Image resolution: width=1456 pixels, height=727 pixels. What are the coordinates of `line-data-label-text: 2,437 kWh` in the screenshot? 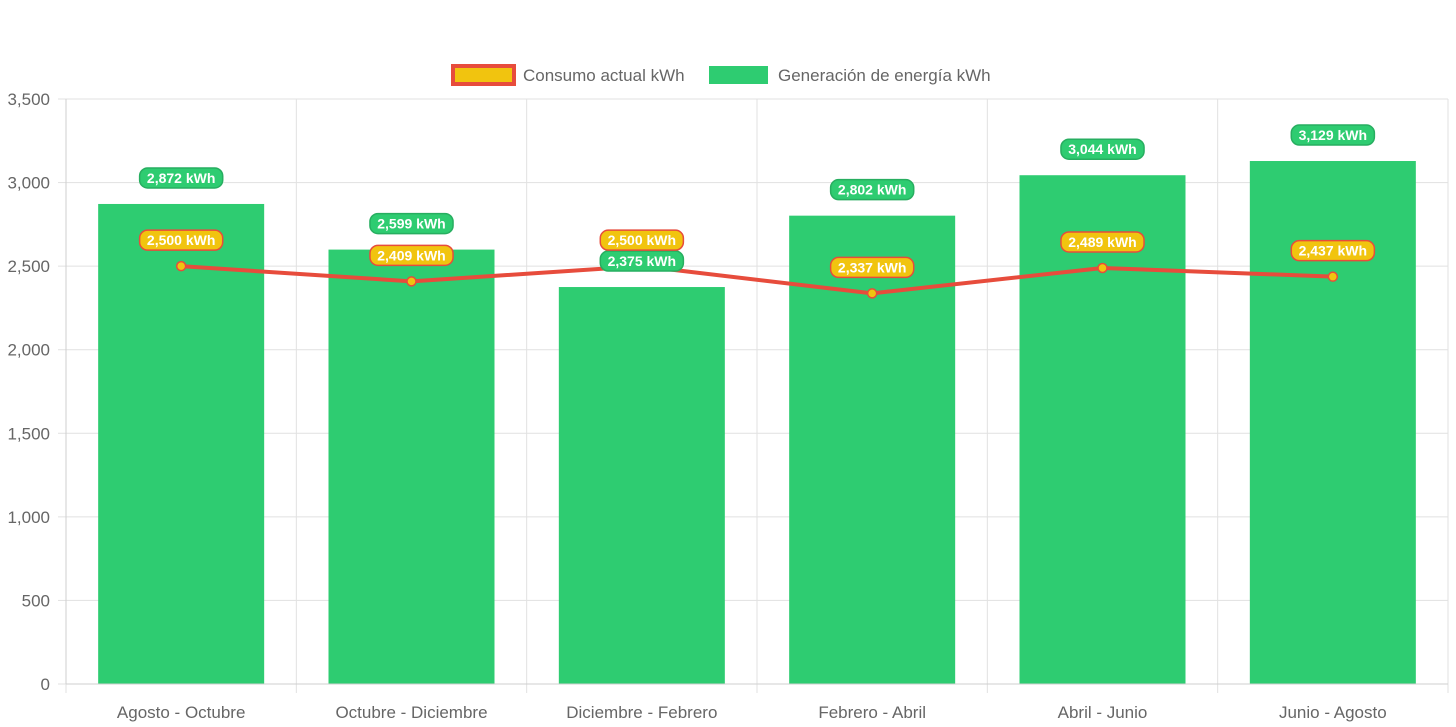 It's located at (1333, 251).